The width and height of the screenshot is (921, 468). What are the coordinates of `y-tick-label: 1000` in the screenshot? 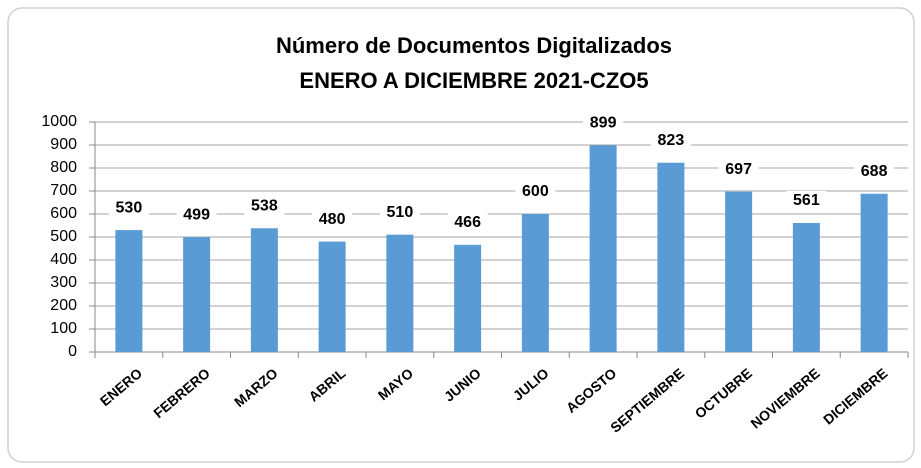 It's located at (59, 121).